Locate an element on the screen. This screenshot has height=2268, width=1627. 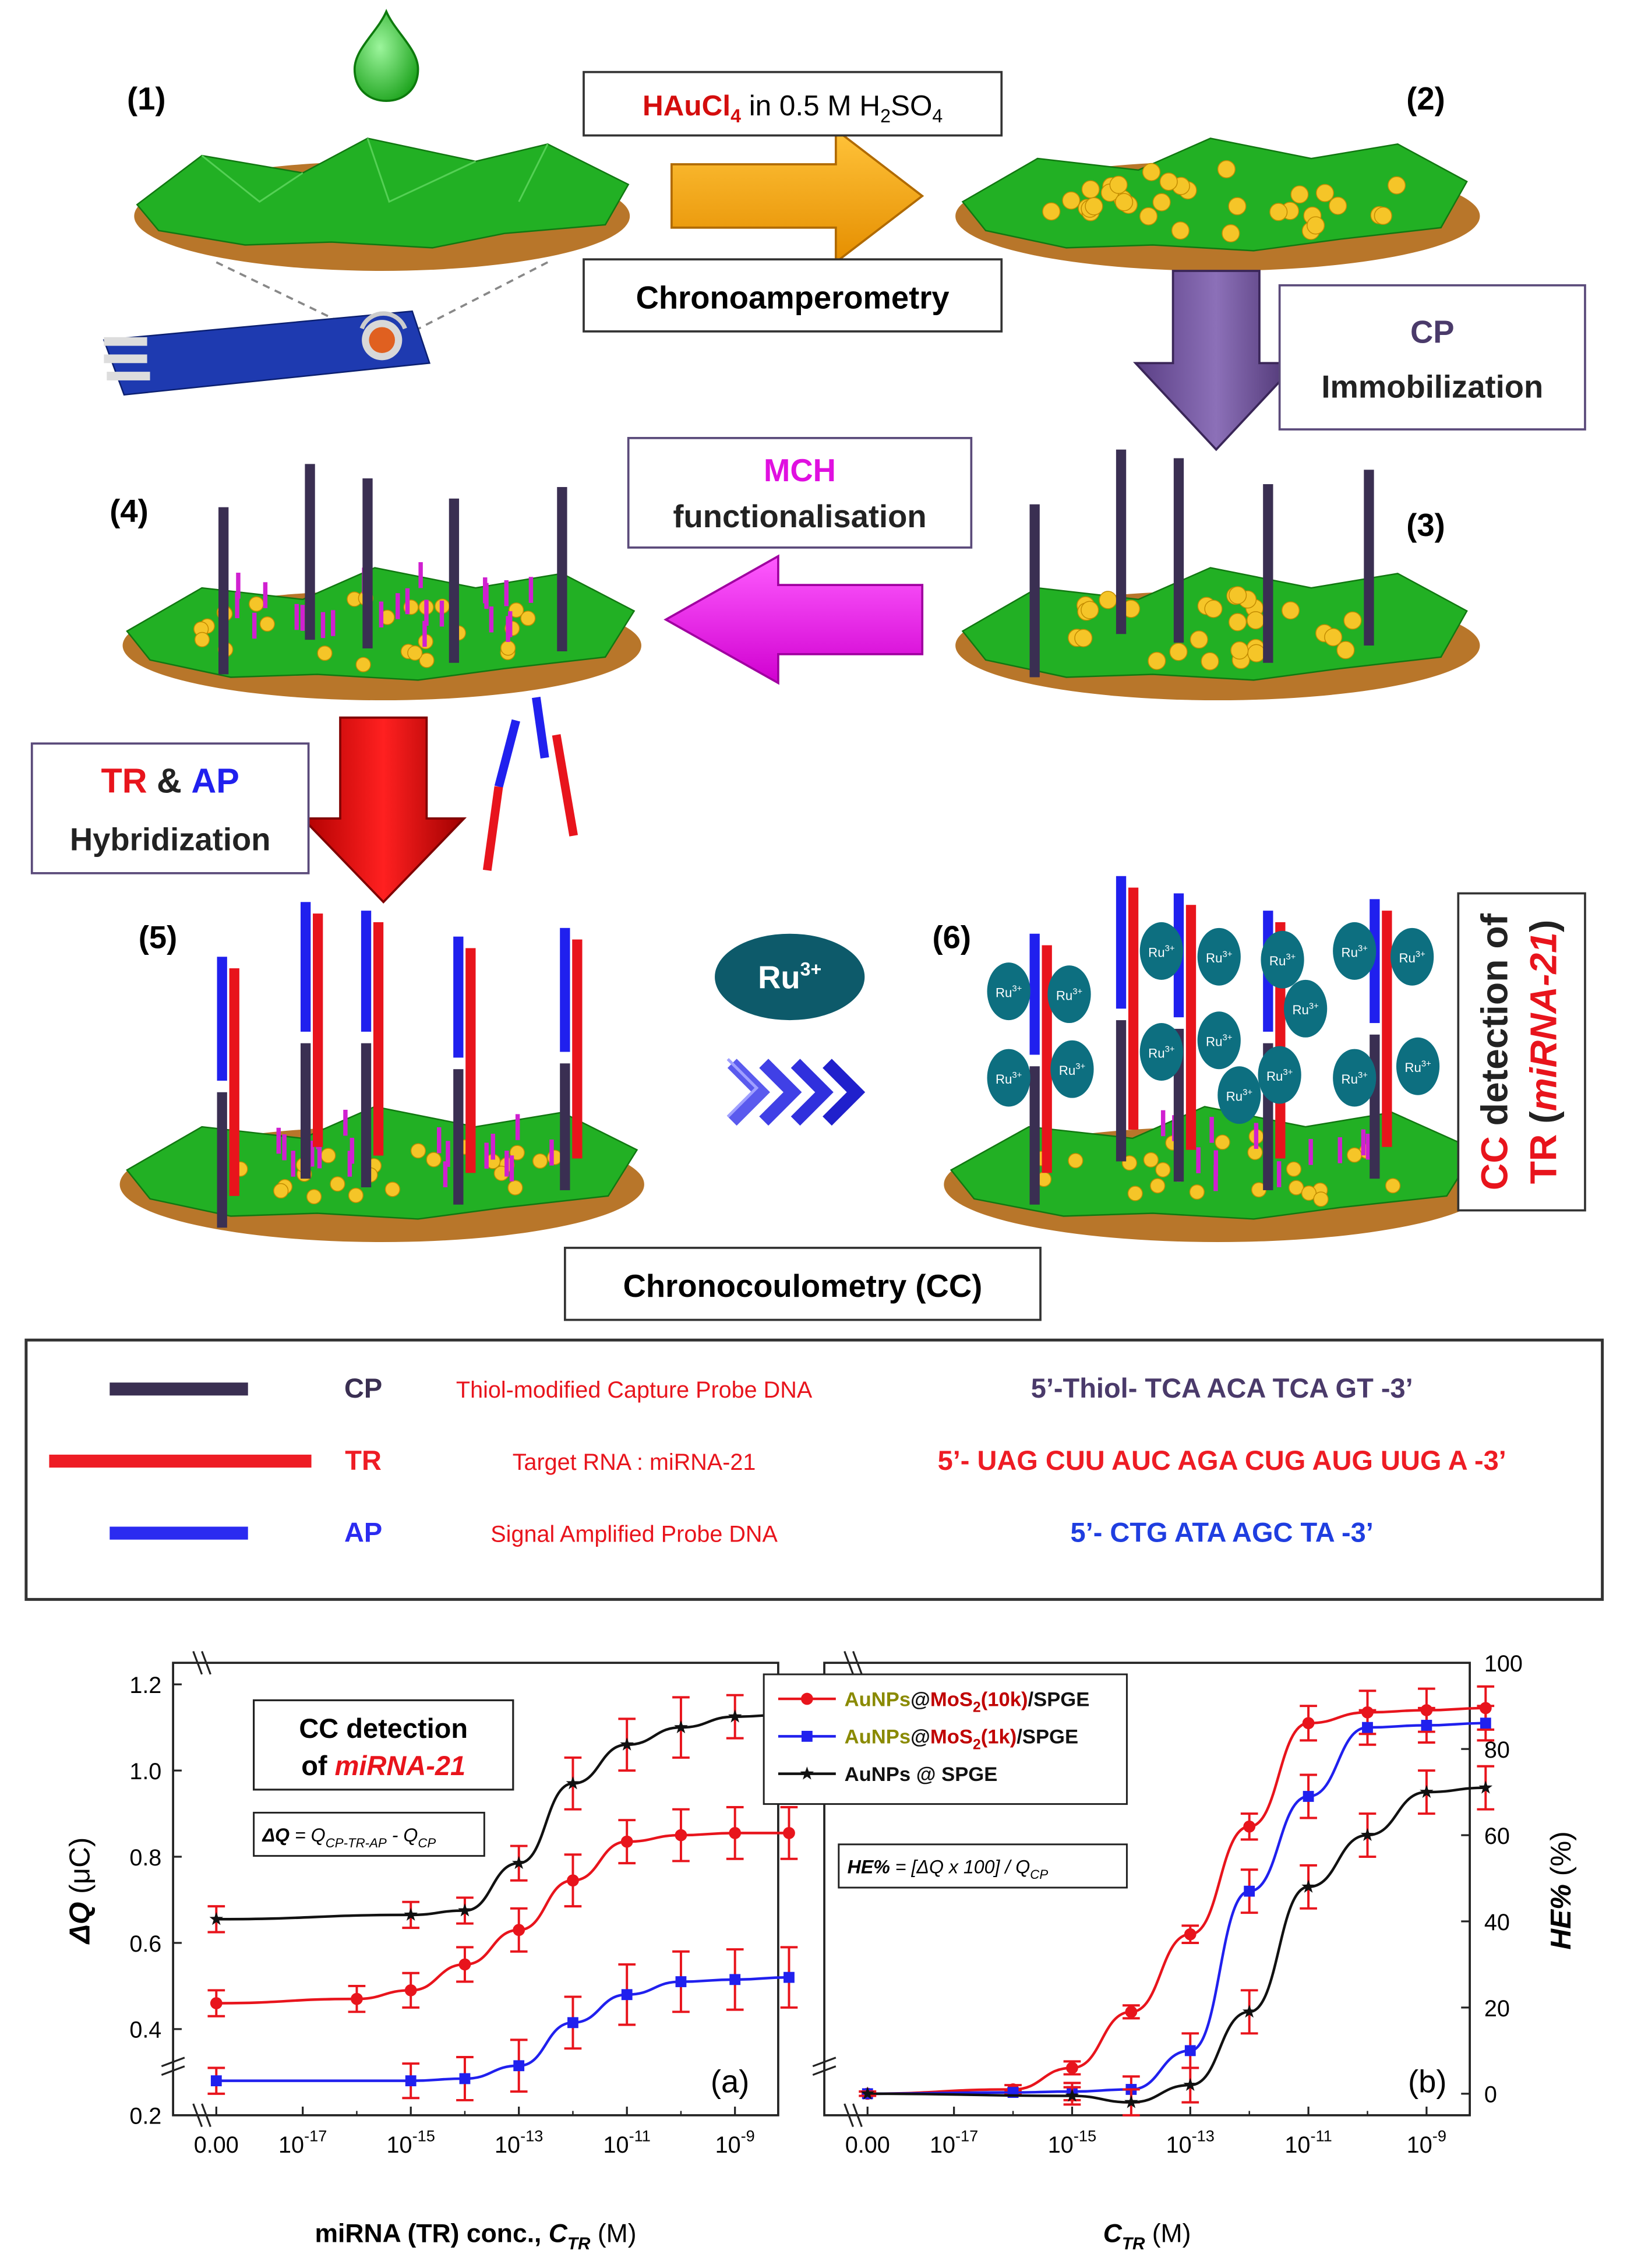
step-label-2: (2) is located at coordinates (1425, 99).